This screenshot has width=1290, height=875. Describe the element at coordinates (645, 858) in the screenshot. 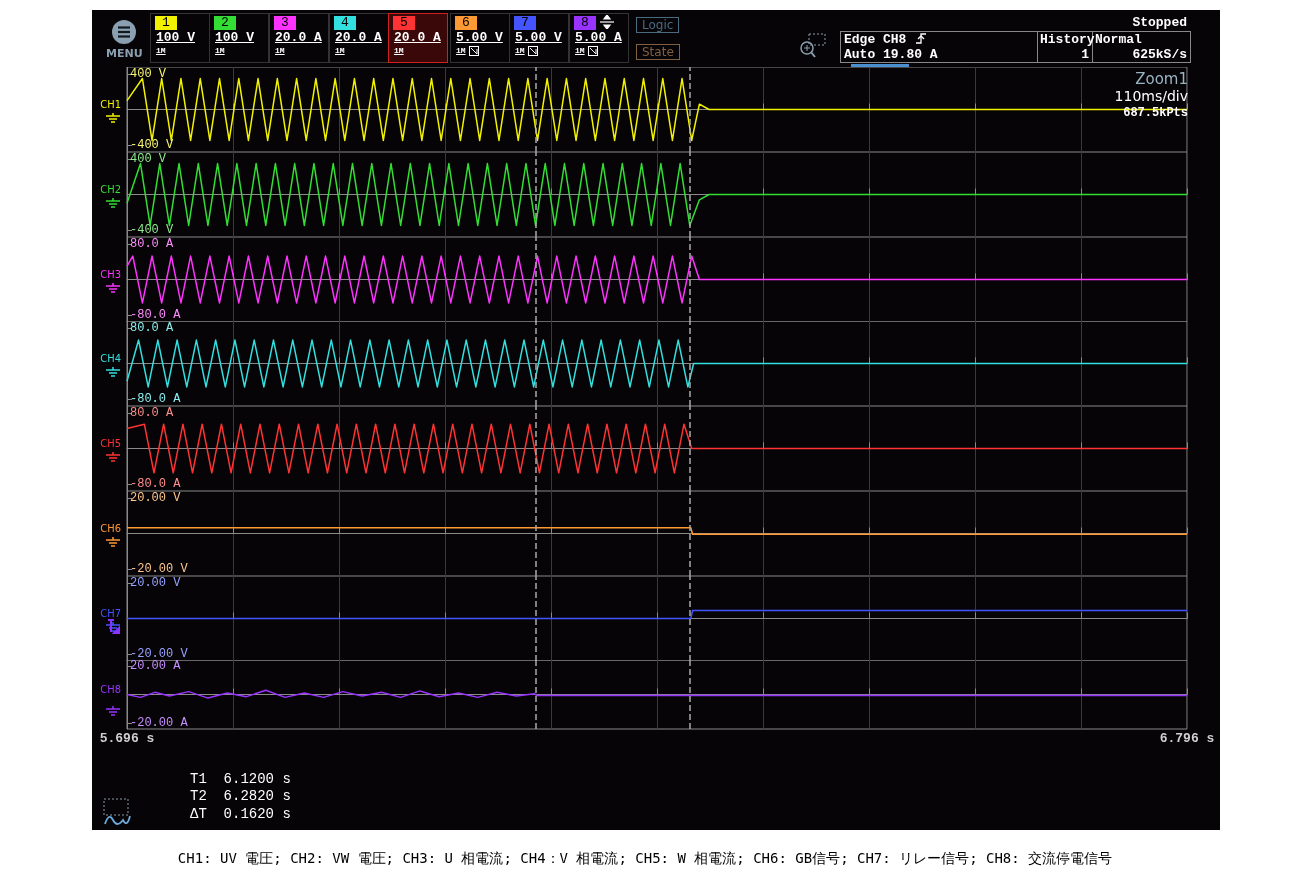

I see `text: CH1: UV 電圧; CH2: VW 電圧; CH3: U 相電流; CH4：V 相電流; CH5: W 相電流; CH6: GB信号; CH7: リレー信号; CH8: 交流停電信号` at that location.